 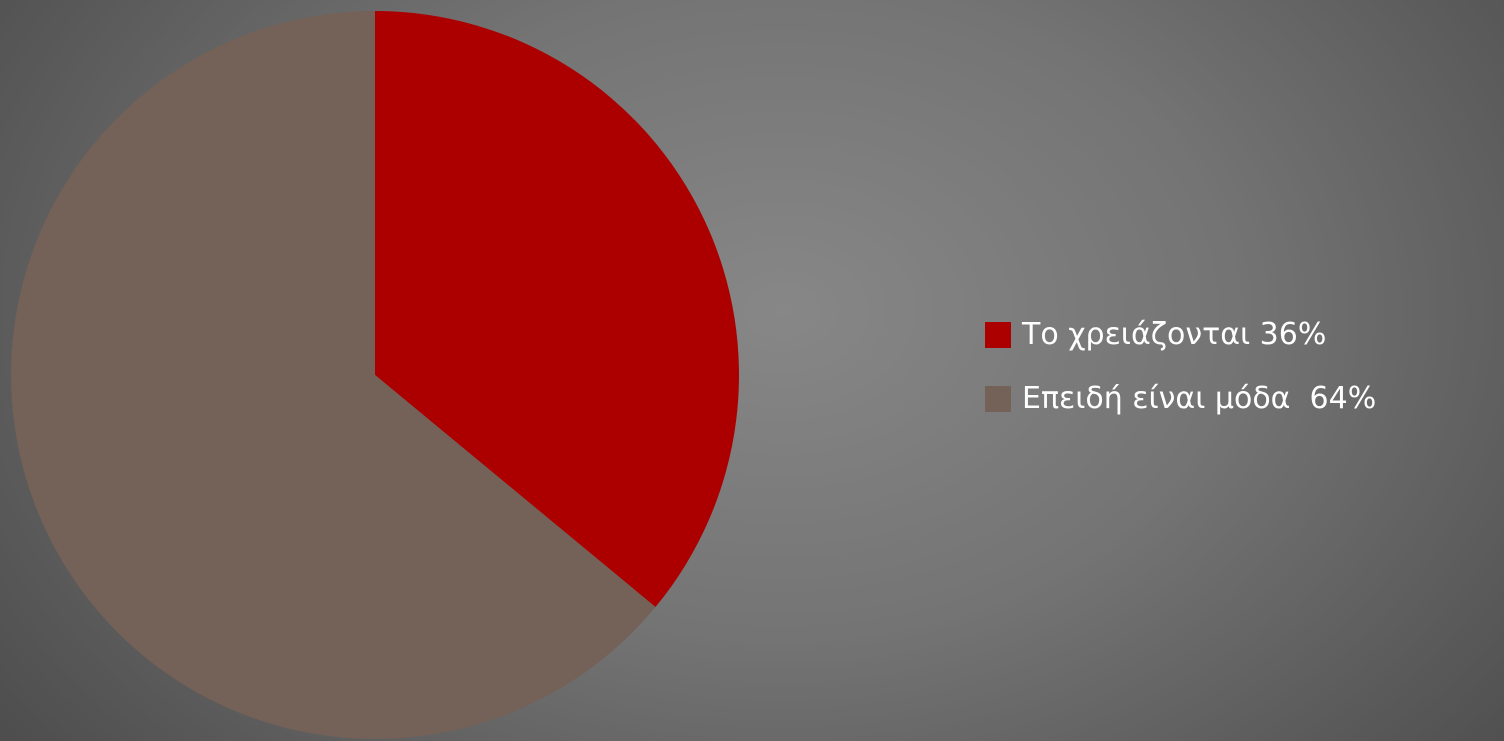 I want to click on legend-item: Το χρειάζονται 36%, so click(x=1180, y=334).